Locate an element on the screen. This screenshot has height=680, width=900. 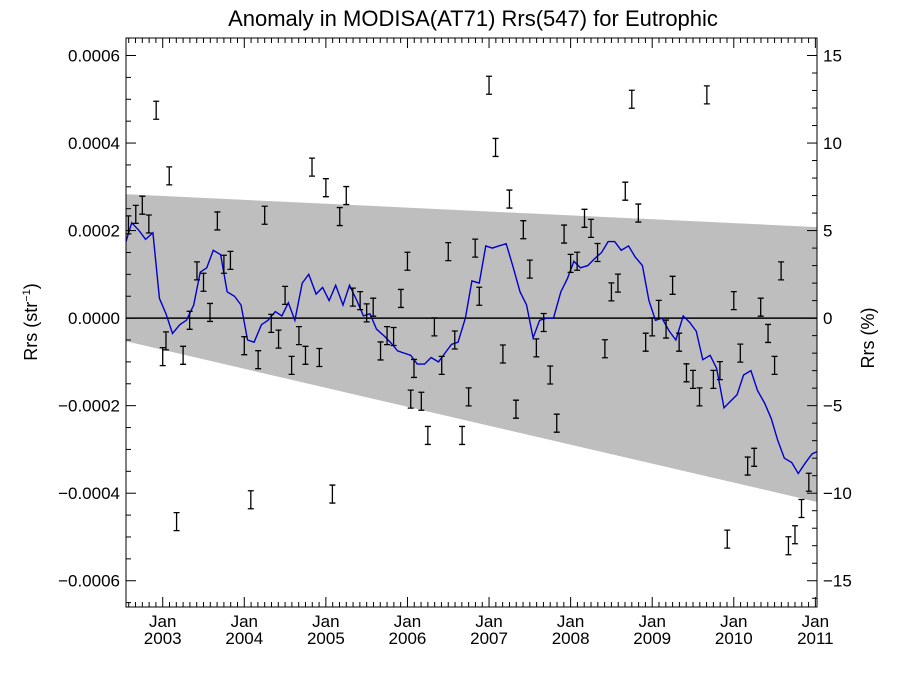
y-tick-label-right: 10 is located at coordinates (832, 143).